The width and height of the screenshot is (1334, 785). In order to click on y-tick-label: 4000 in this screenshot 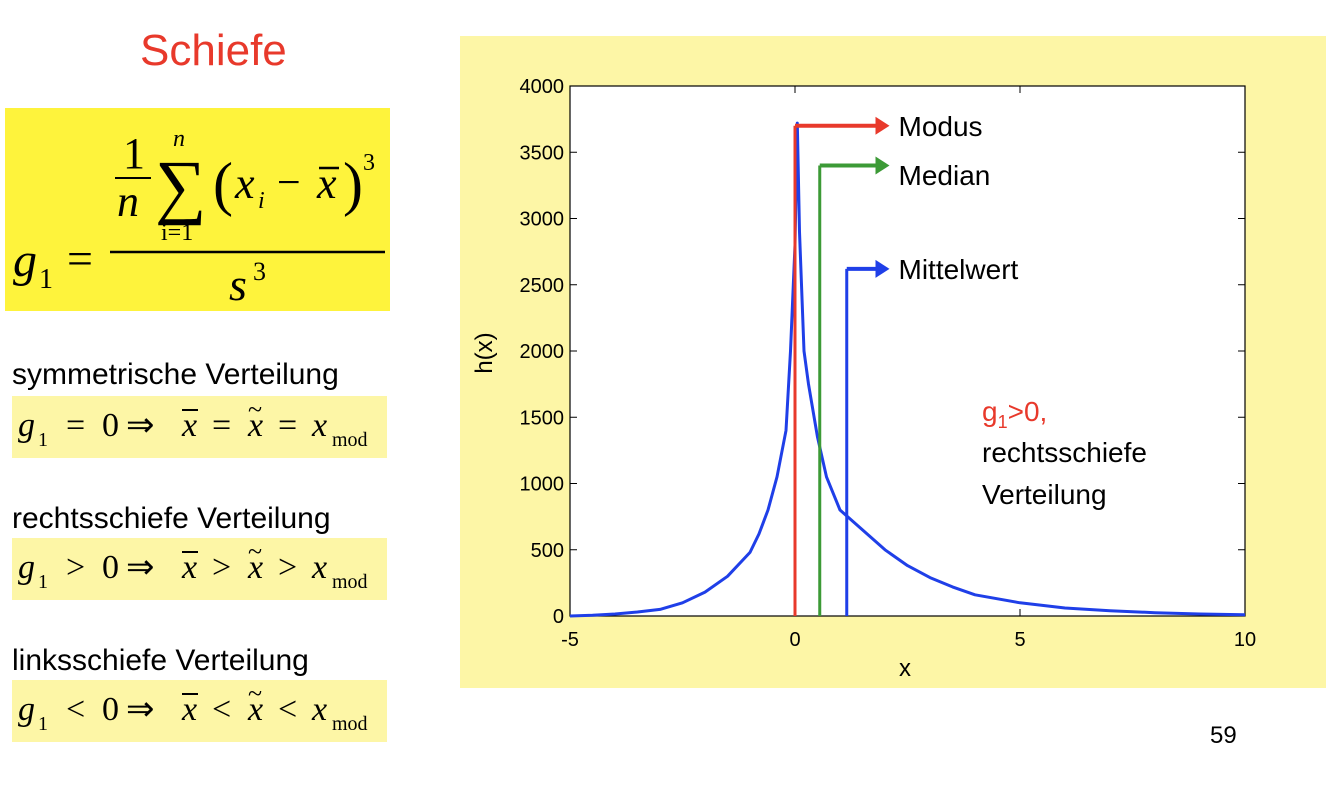, I will do `click(542, 87)`.